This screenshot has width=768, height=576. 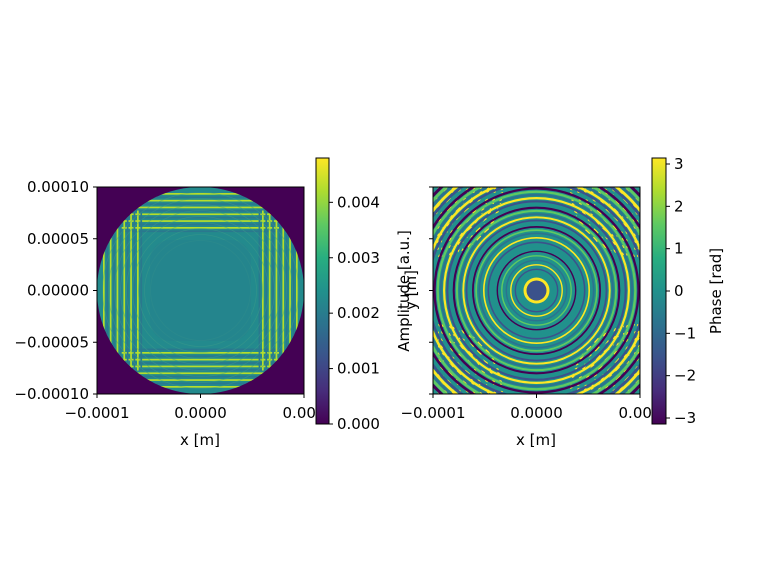 I want to click on phase-ring, so click(x=536, y=290).